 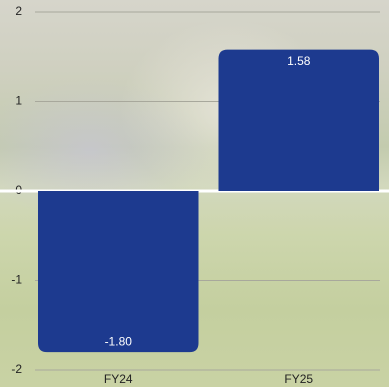 What do you see at coordinates (298, 379) in the screenshot?
I see `x-tick-label: FY25` at bounding box center [298, 379].